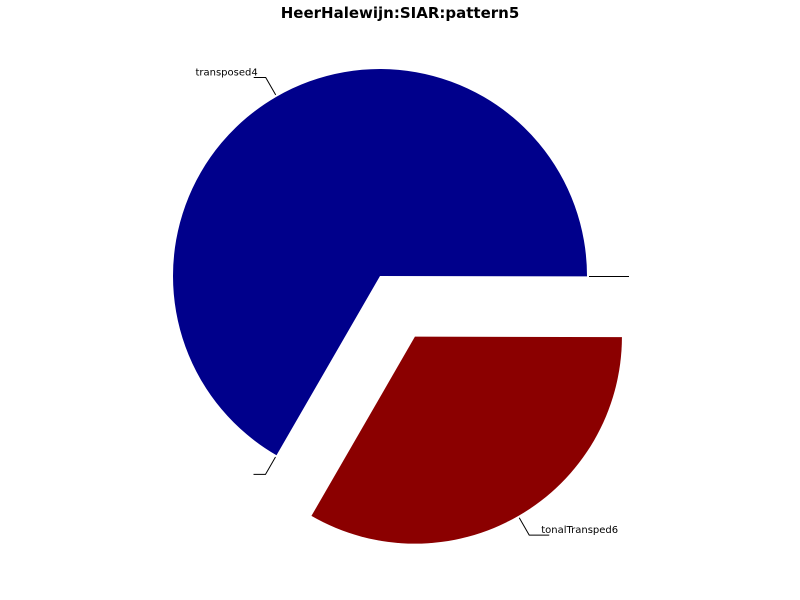 The width and height of the screenshot is (800, 600). What do you see at coordinates (400, 13) in the screenshot?
I see `chart-title: HeerHalewijn:SIAR:pattern5` at bounding box center [400, 13].